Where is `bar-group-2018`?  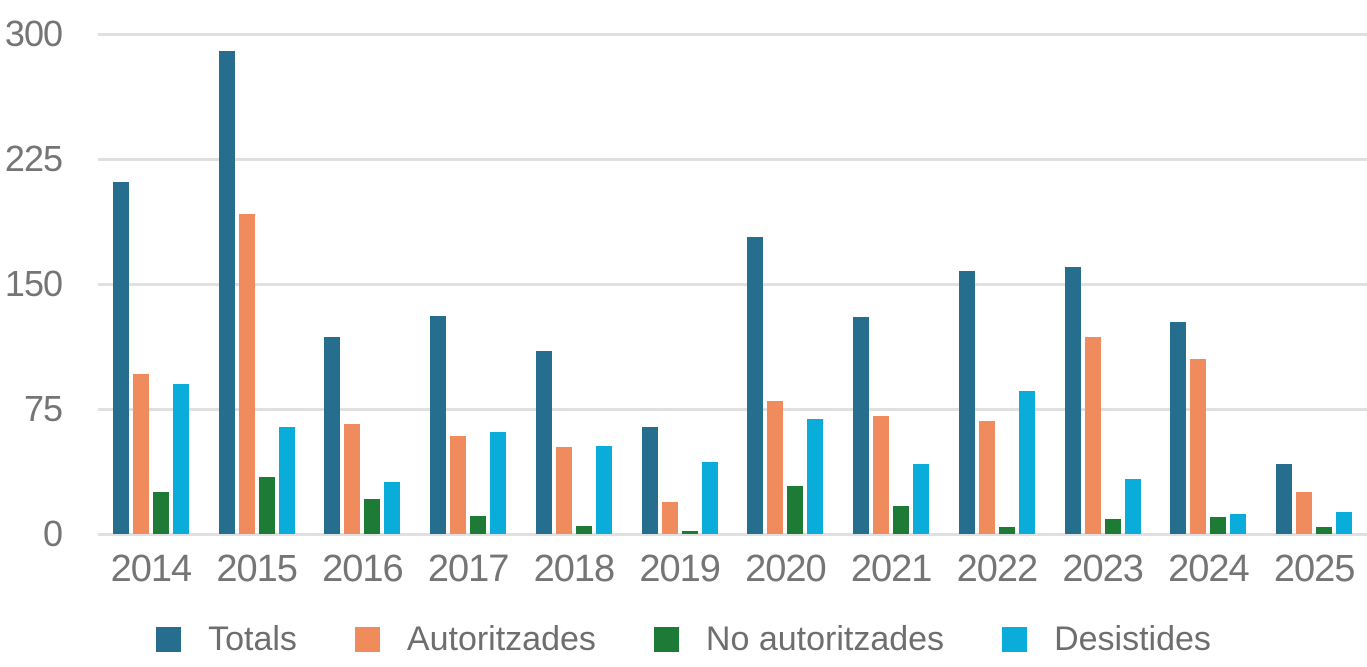 bar-group-2018 is located at coordinates (574, 284).